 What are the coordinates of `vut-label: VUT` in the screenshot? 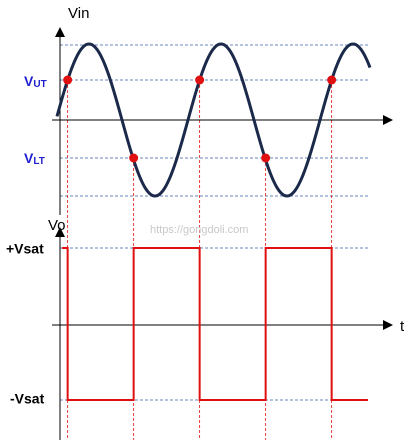 It's located at (35, 81).